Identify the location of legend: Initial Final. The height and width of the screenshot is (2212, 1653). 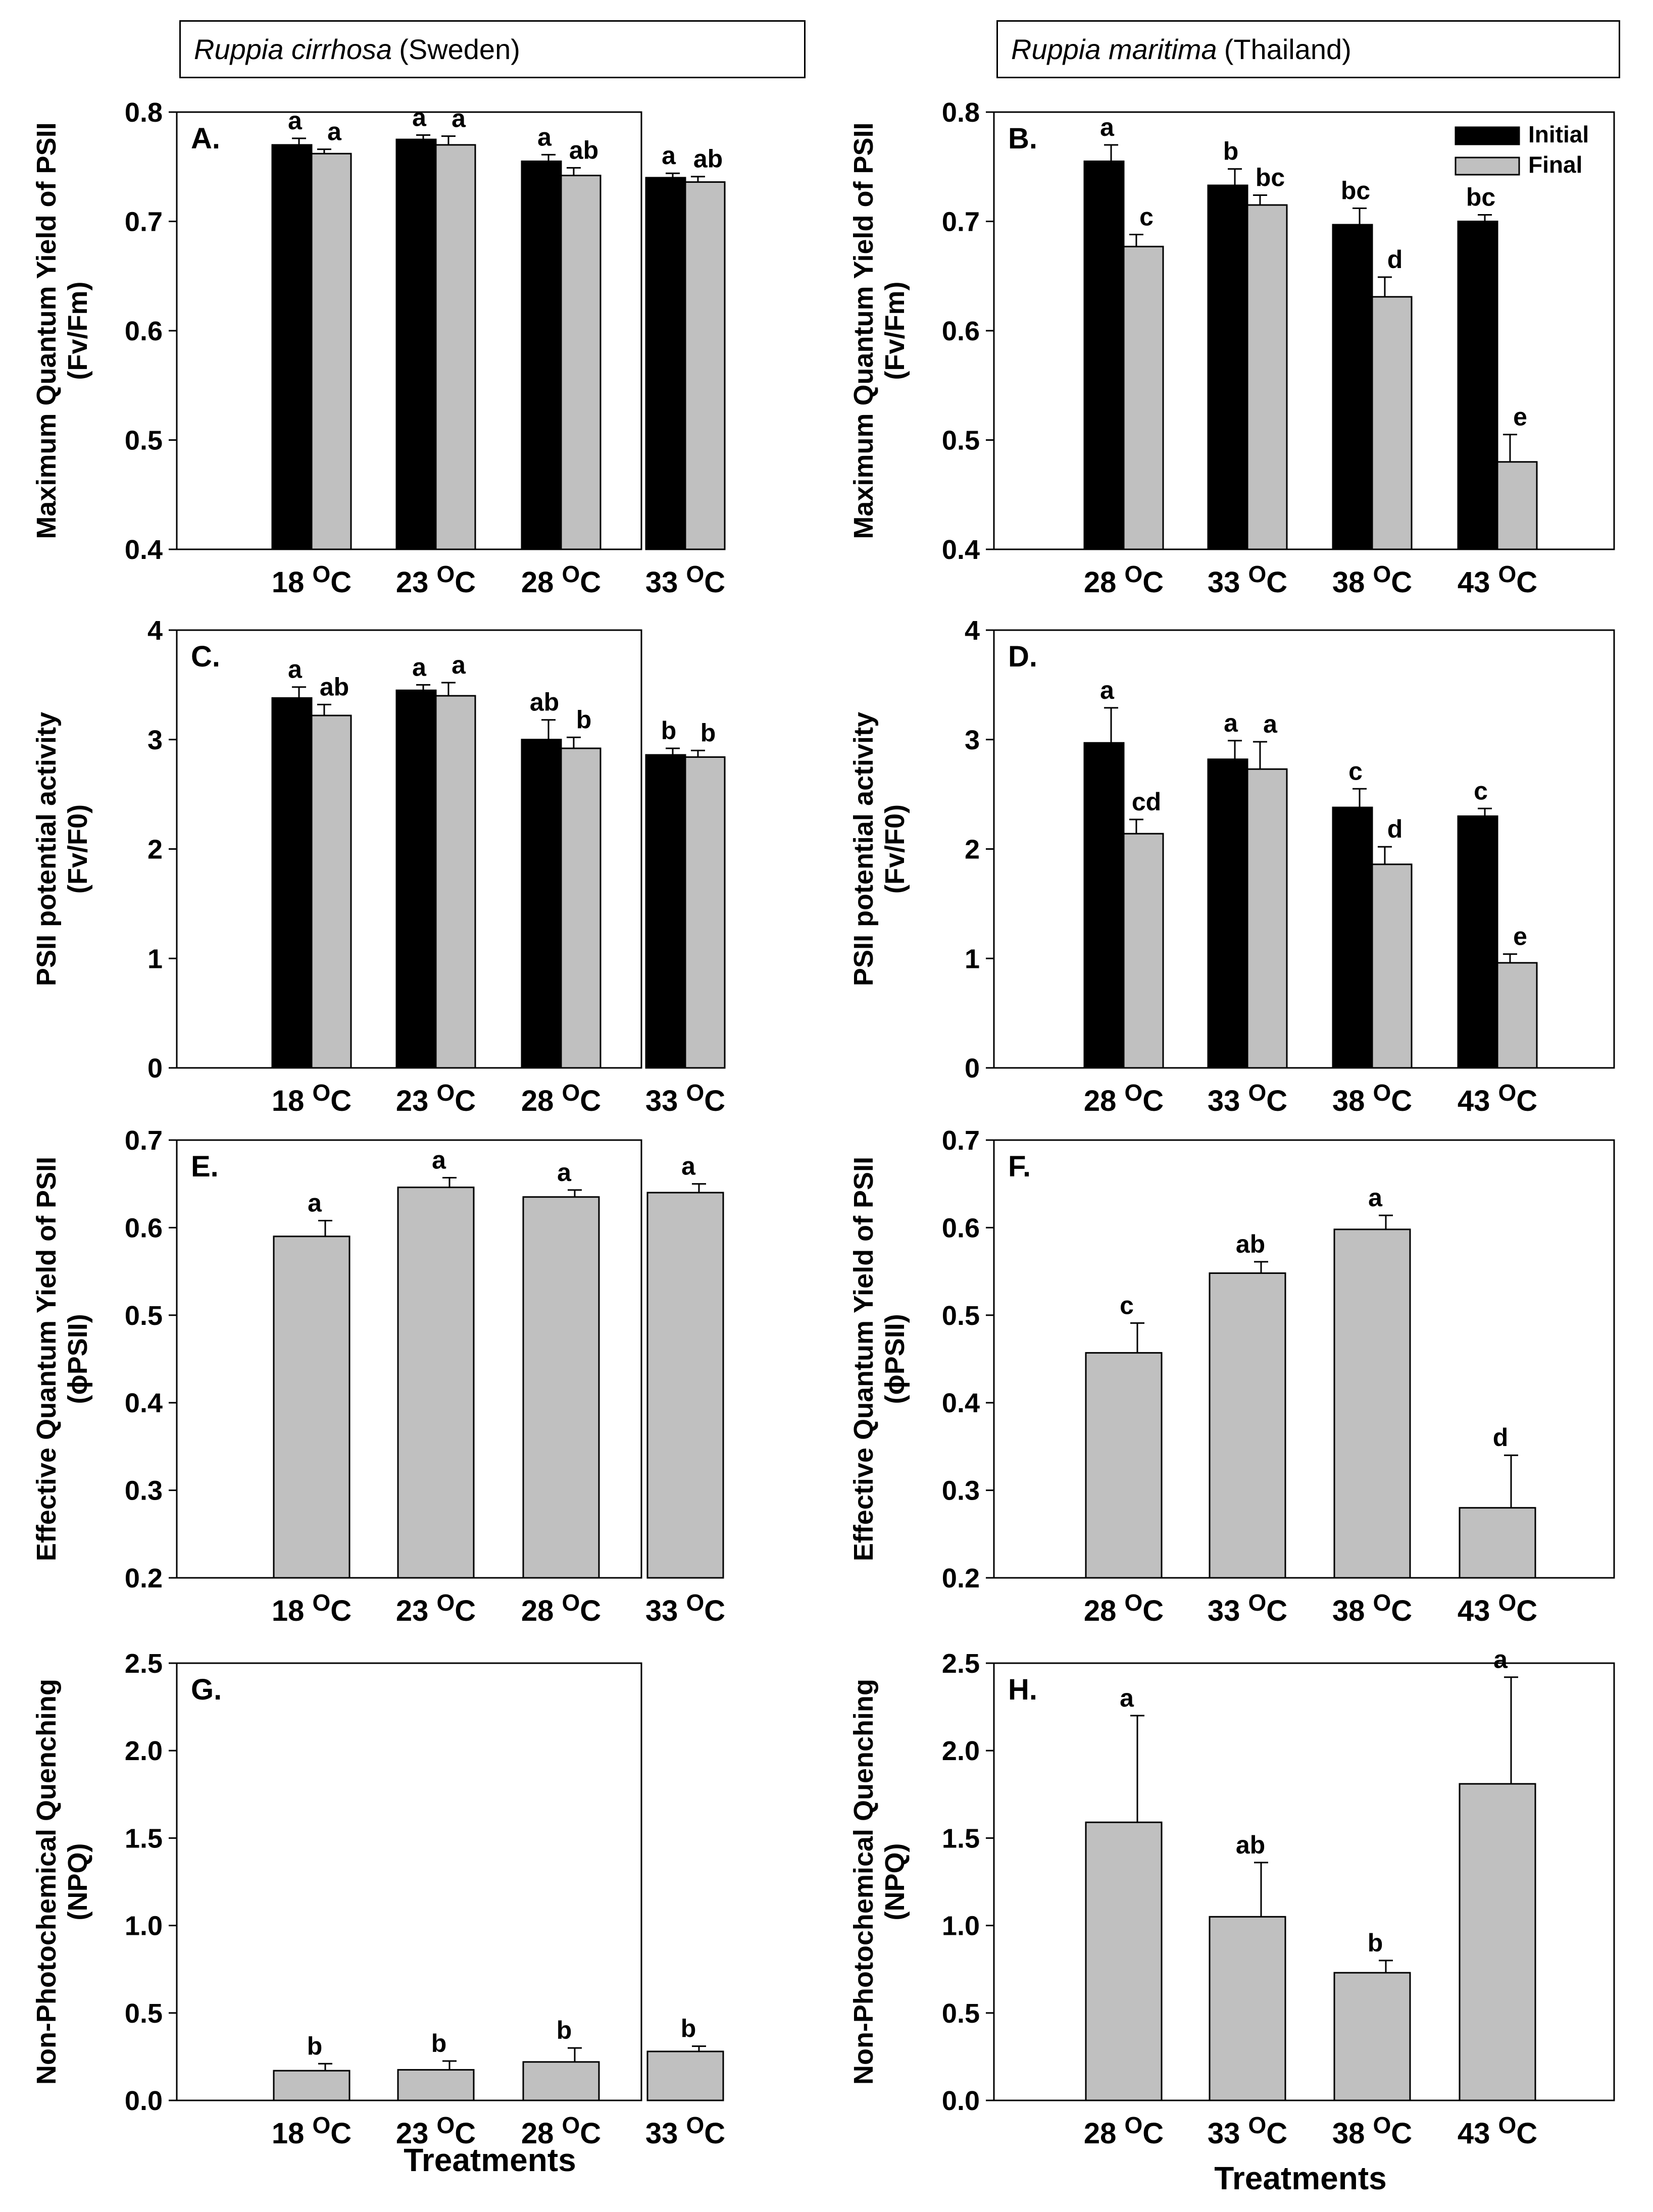
(1522, 149).